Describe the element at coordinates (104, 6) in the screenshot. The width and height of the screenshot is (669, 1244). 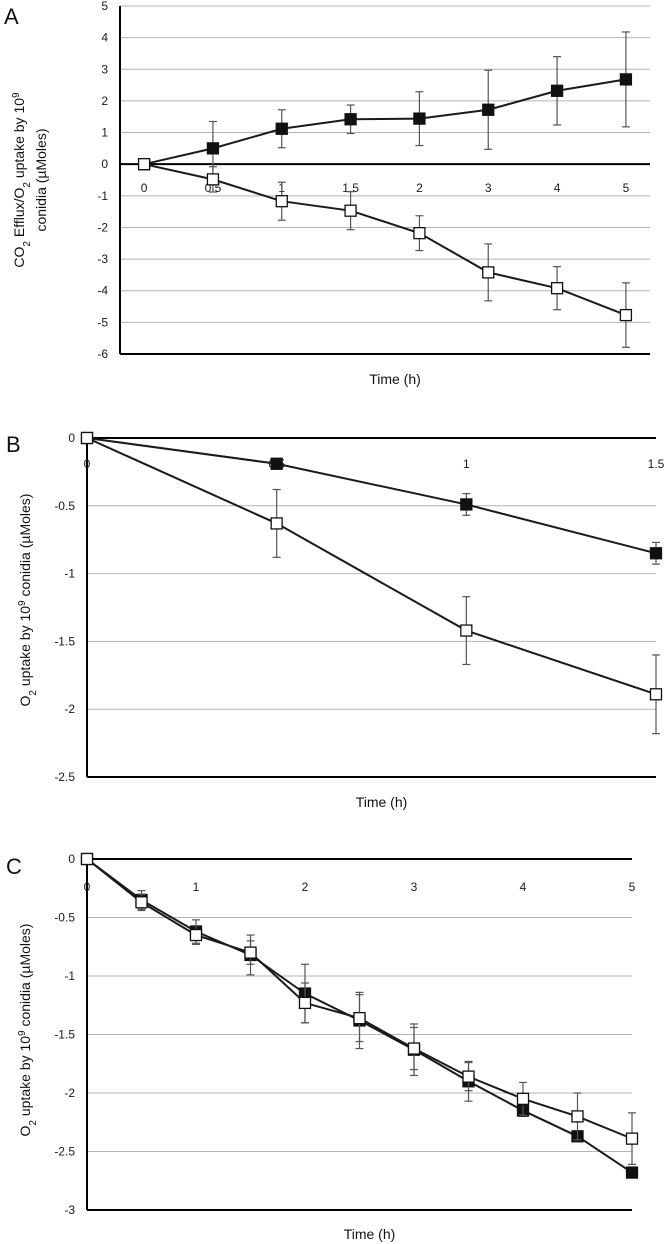
I see `y-tick-label: 5` at that location.